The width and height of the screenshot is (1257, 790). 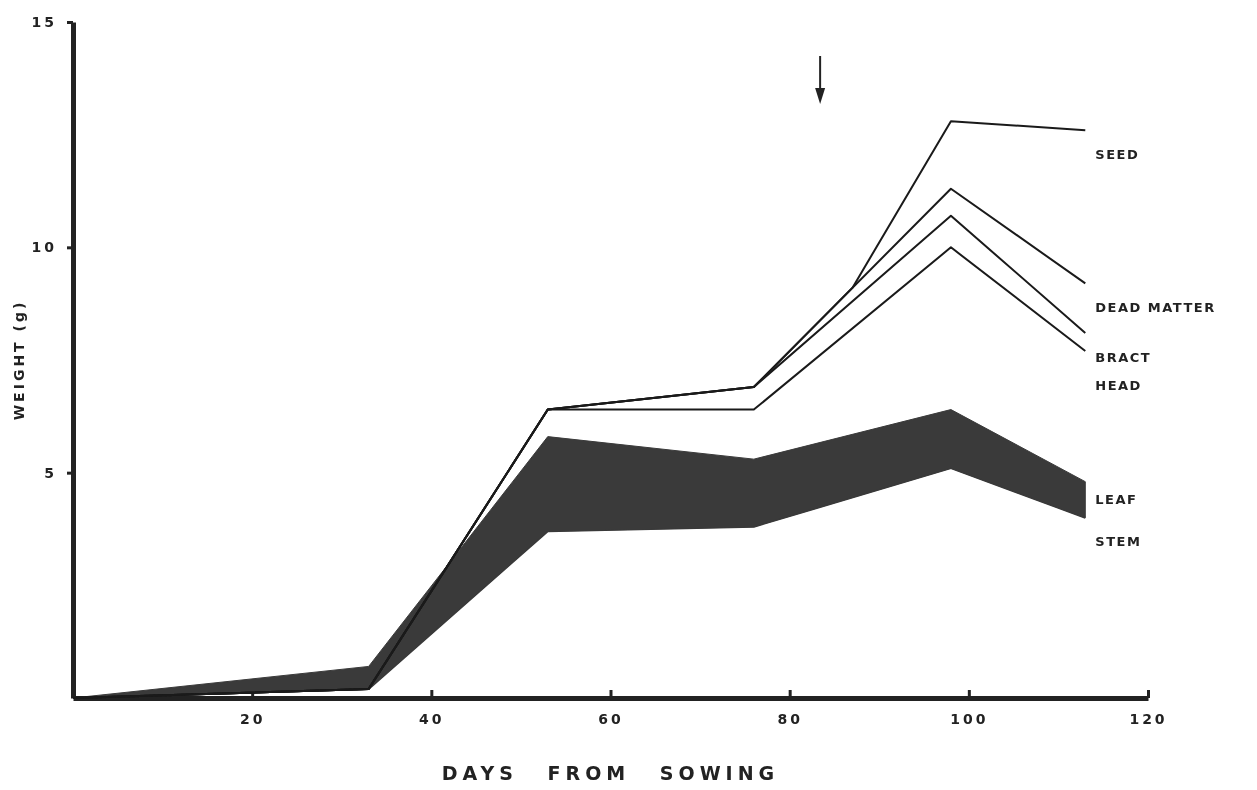 I want to click on series-label: STEM, so click(x=1118, y=542).